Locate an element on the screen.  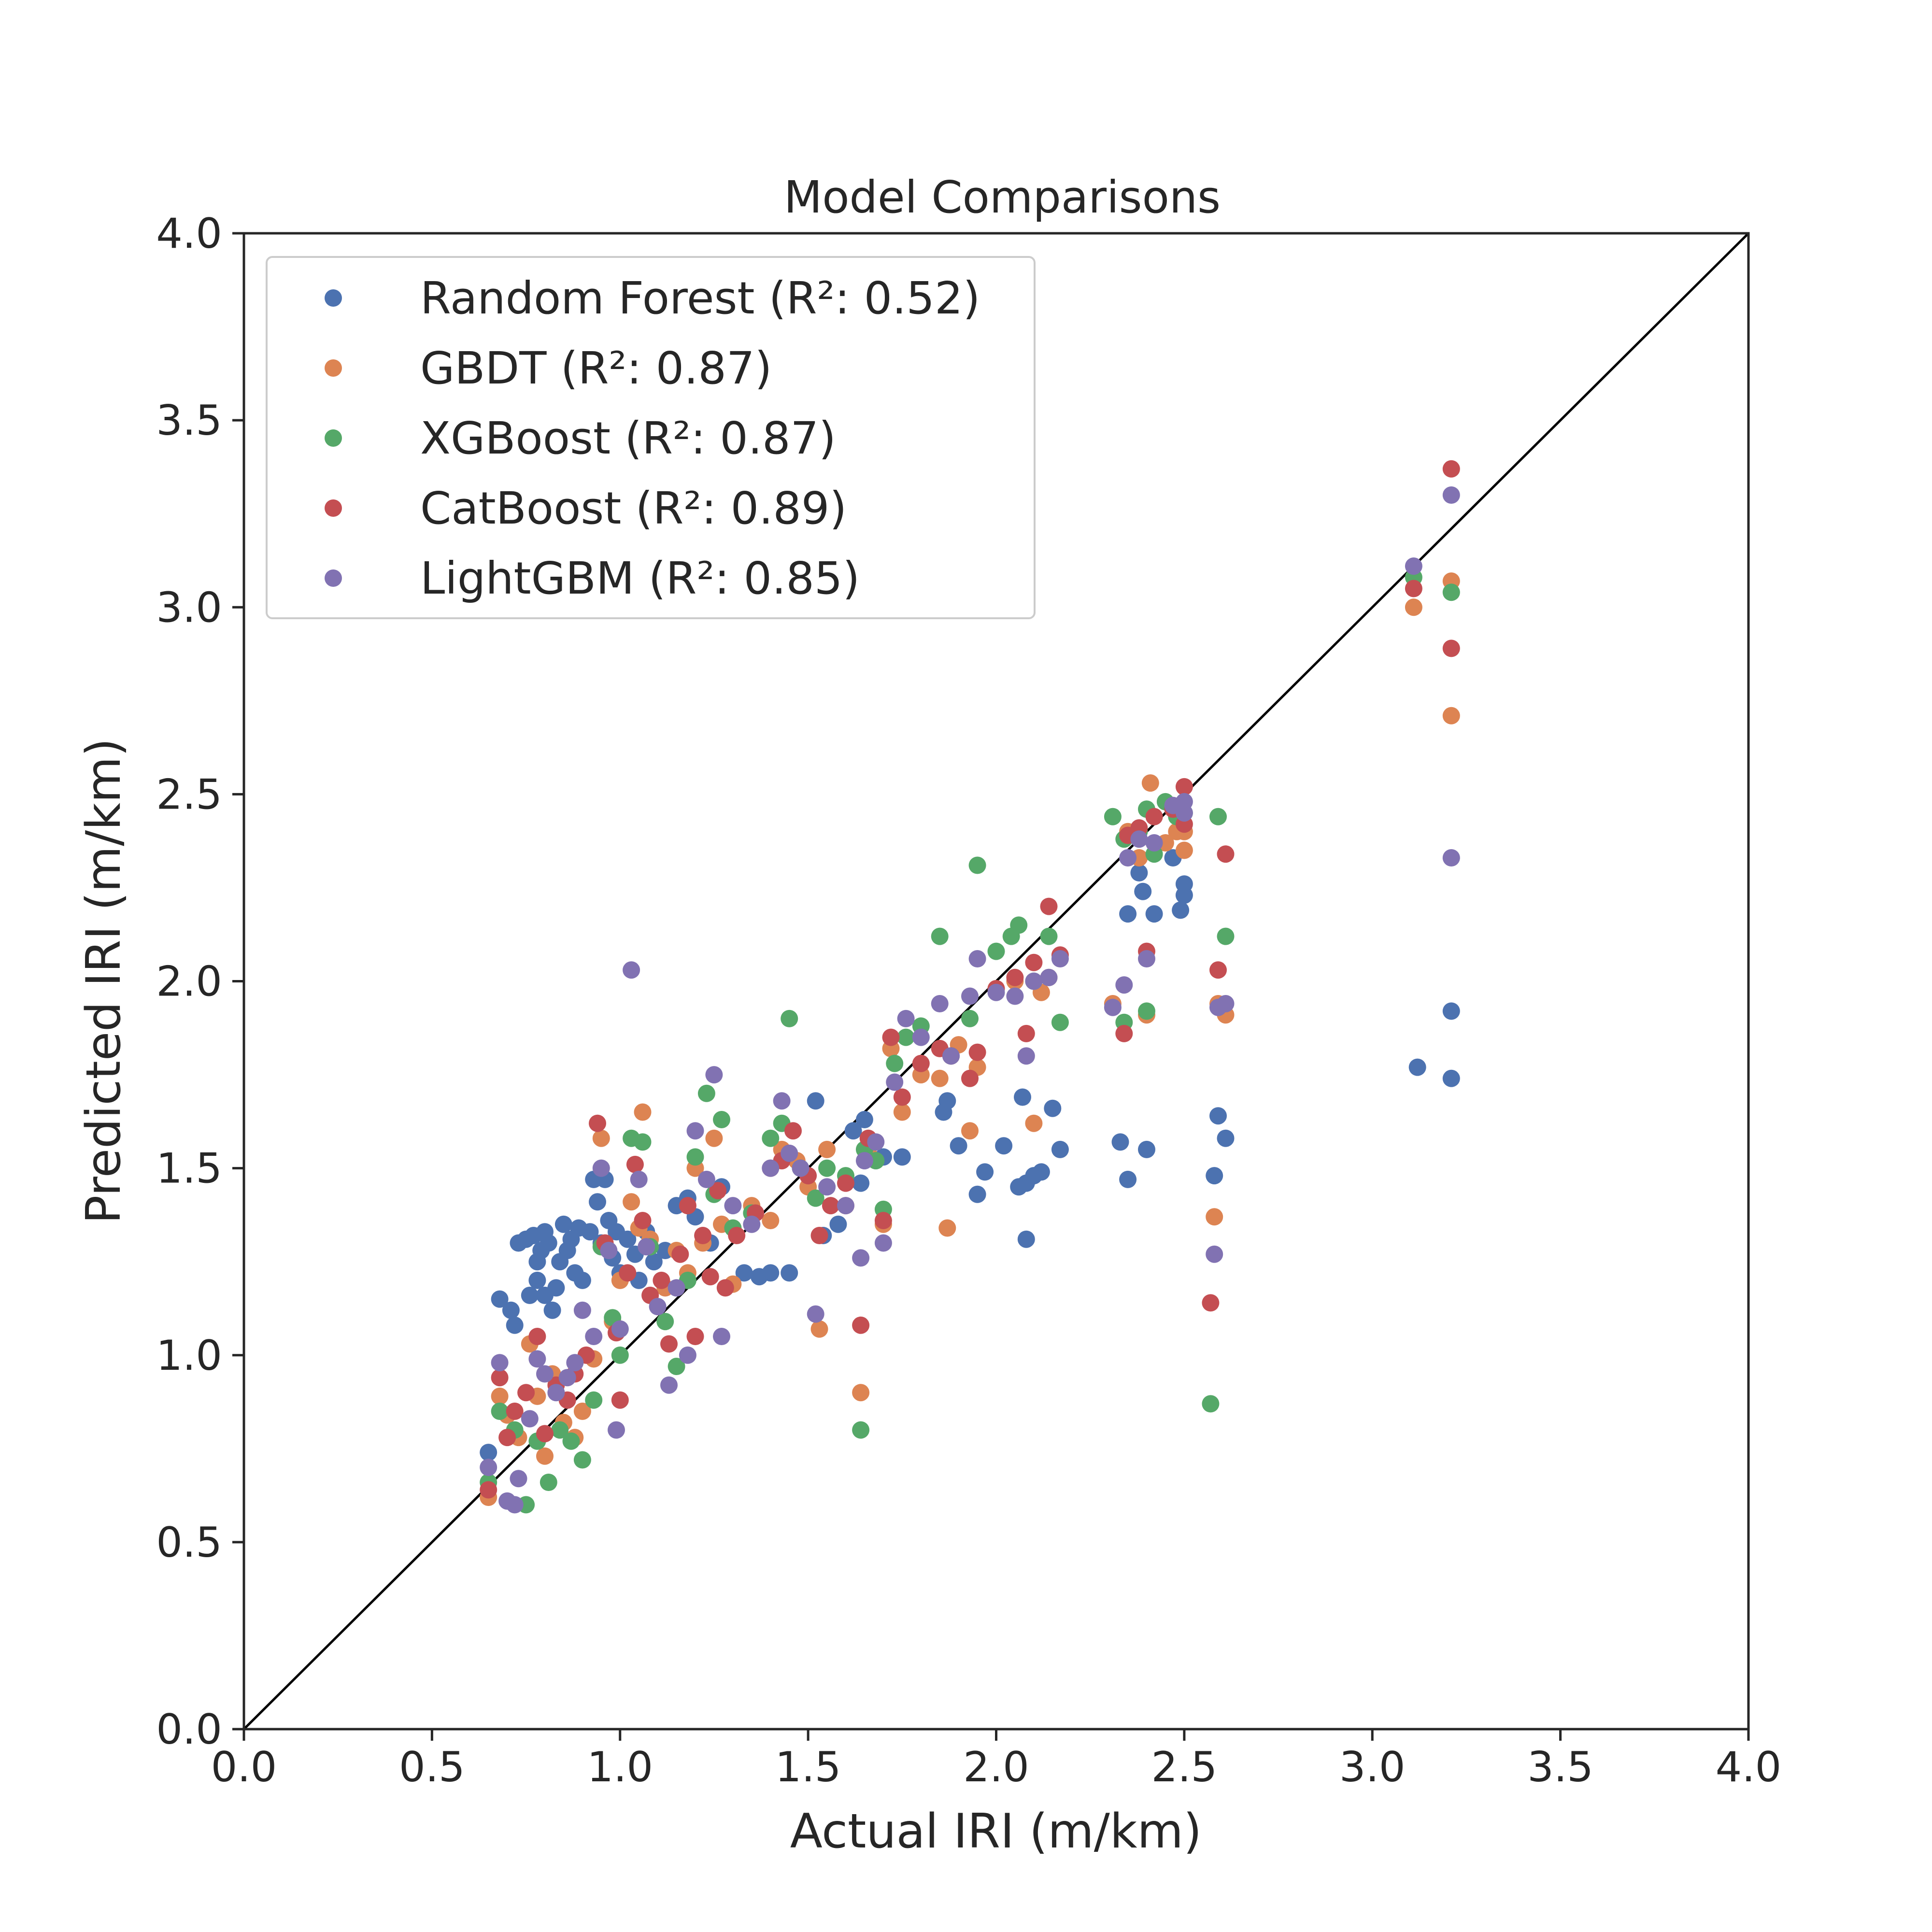
y-tick-label: 1.5 is located at coordinates (189, 1169).